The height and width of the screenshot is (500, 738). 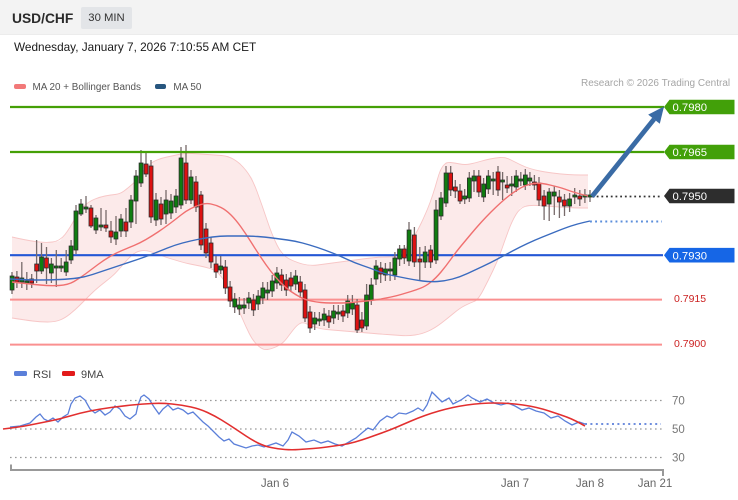 I want to click on svg-text: 0.7965, so click(x=690, y=153).